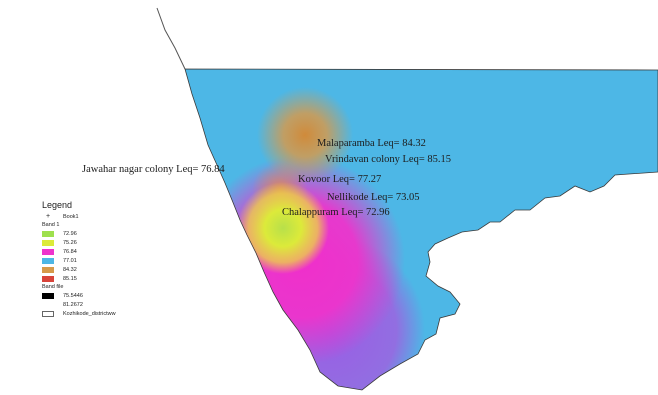  I want to click on legend-title: Legend, so click(57, 205).